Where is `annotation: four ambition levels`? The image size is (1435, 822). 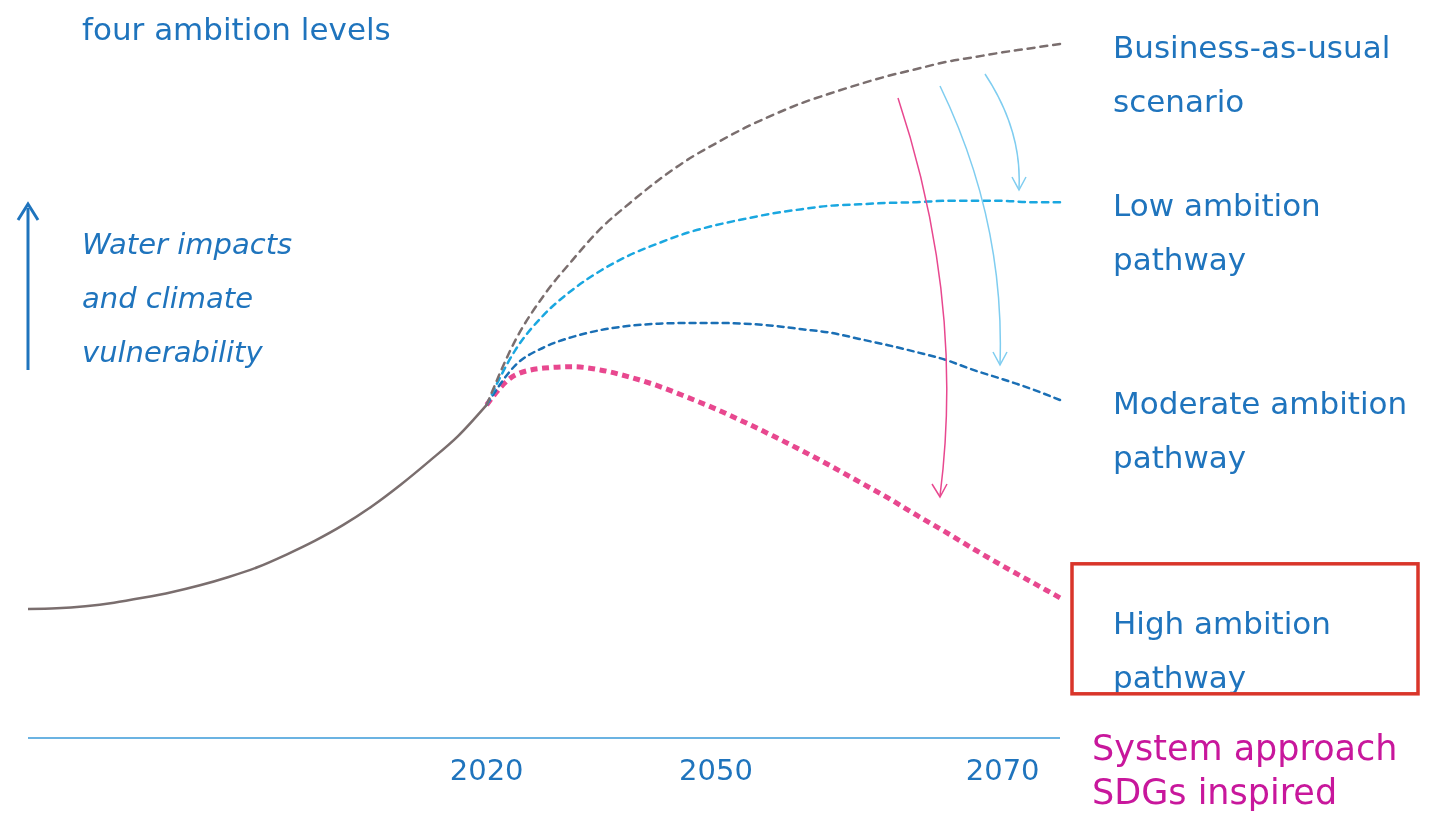
annotation: four ambition levels is located at coordinates (236, 29).